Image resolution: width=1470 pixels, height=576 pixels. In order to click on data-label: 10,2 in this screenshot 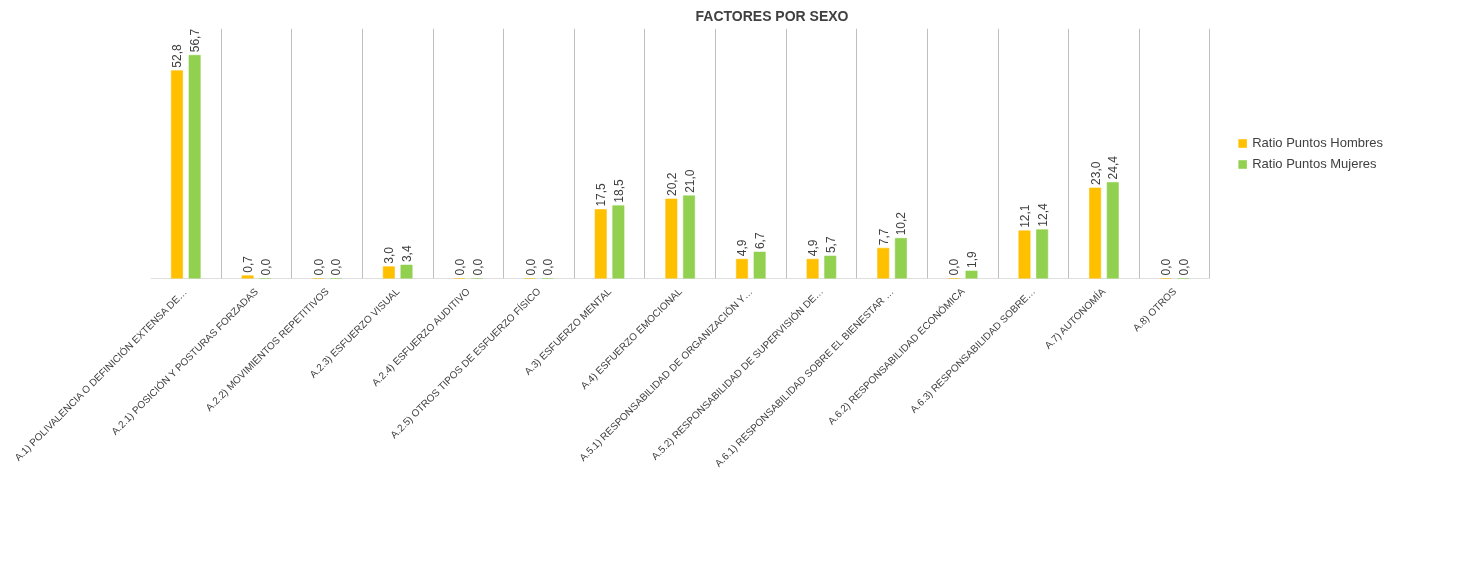, I will do `click(901, 223)`.